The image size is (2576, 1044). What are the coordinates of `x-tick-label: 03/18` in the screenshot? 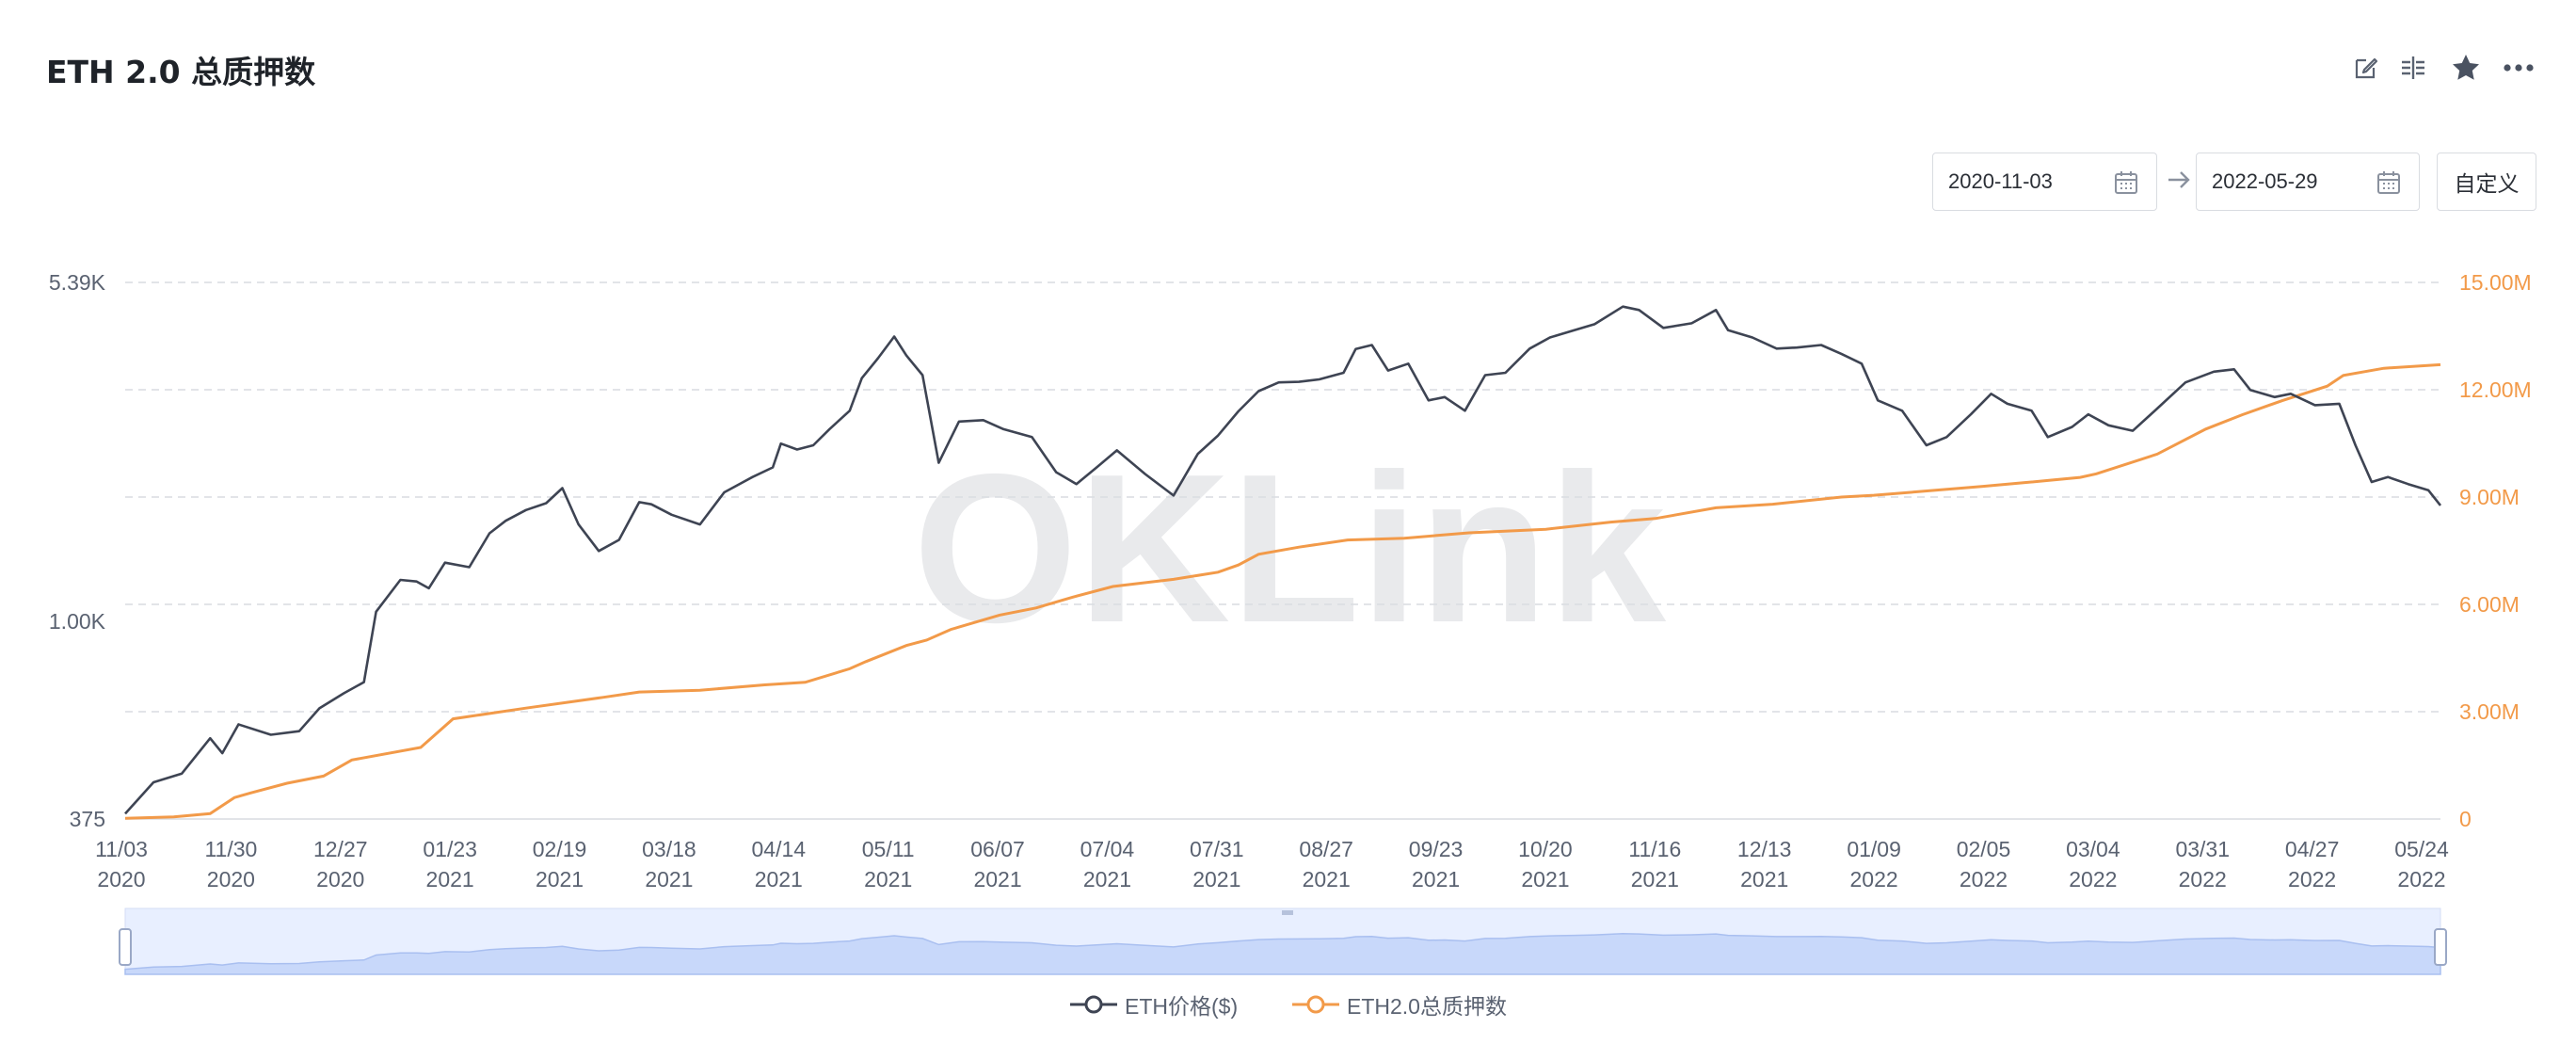 It's located at (669, 849).